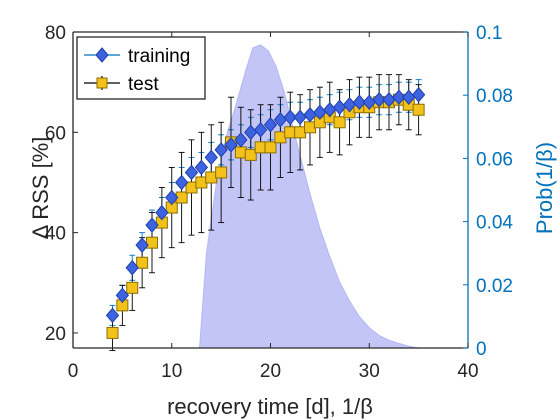 The width and height of the screenshot is (560, 420). What do you see at coordinates (55, 133) in the screenshot?
I see `y-tick-label-left: 60` at bounding box center [55, 133].